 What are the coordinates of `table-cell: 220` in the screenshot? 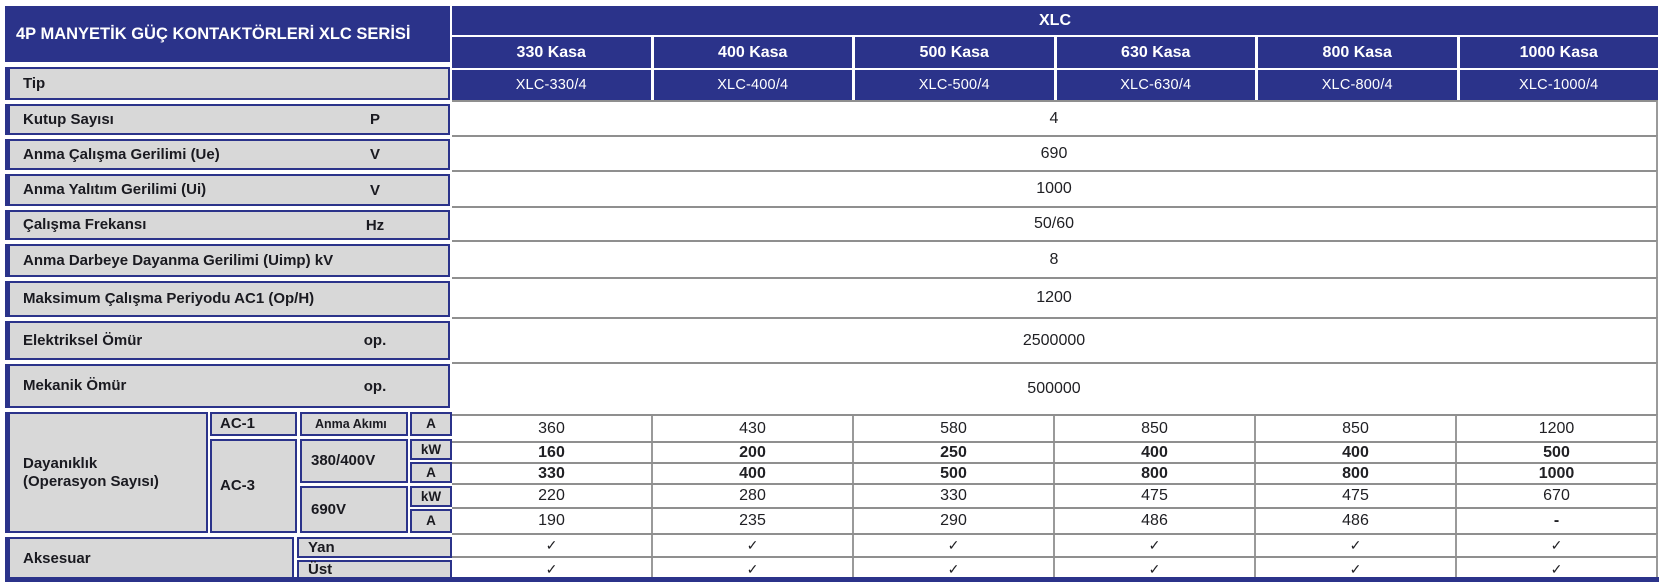 It's located at (551, 496).